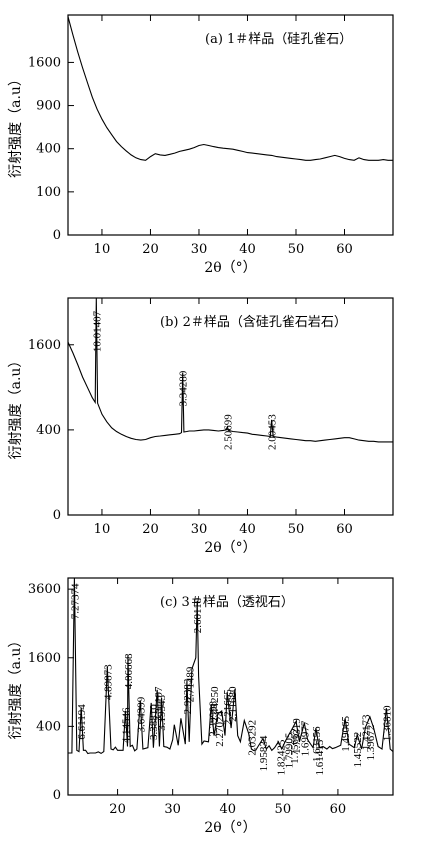 Image resolution: width=422 pixels, height=847 pixels. What do you see at coordinates (305, 738) in the screenshot?
I see `peak-label: 1.69977` at bounding box center [305, 738].